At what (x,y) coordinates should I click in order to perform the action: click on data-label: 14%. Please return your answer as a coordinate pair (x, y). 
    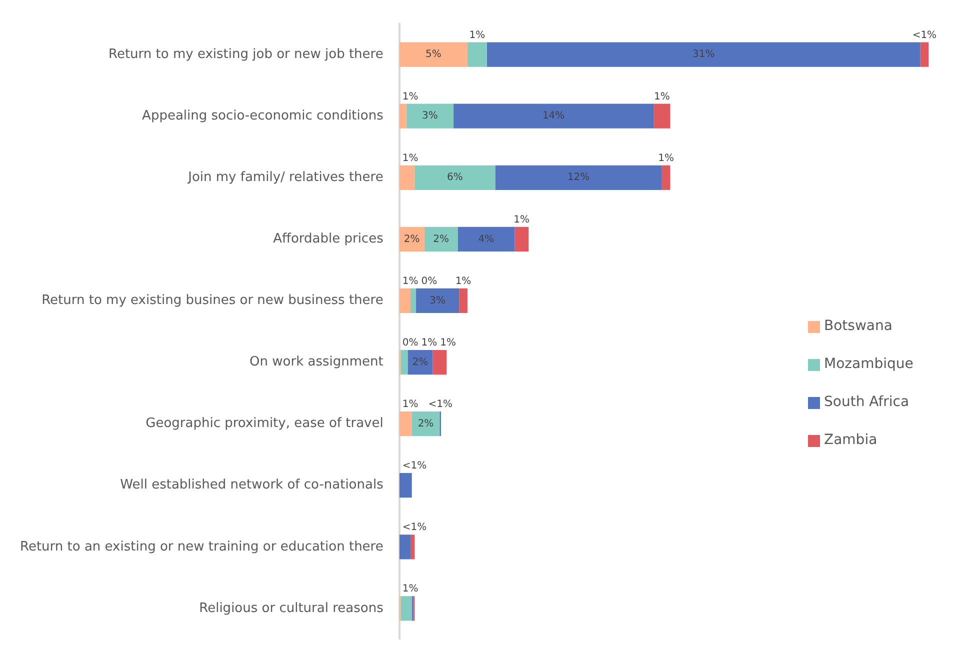
    Looking at the image, I should click on (553, 116).